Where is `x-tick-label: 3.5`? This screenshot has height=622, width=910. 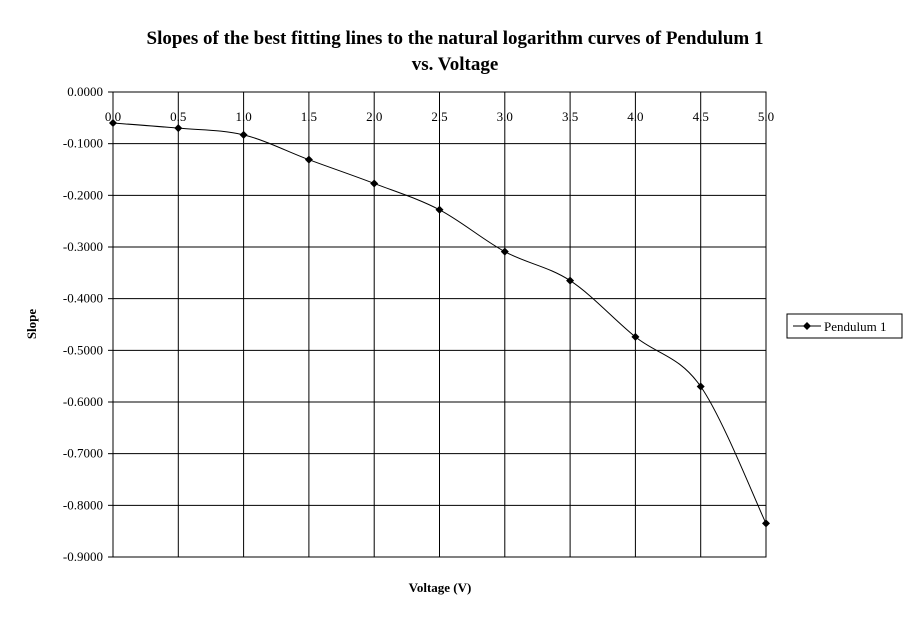 x-tick-label: 3.5 is located at coordinates (570, 116).